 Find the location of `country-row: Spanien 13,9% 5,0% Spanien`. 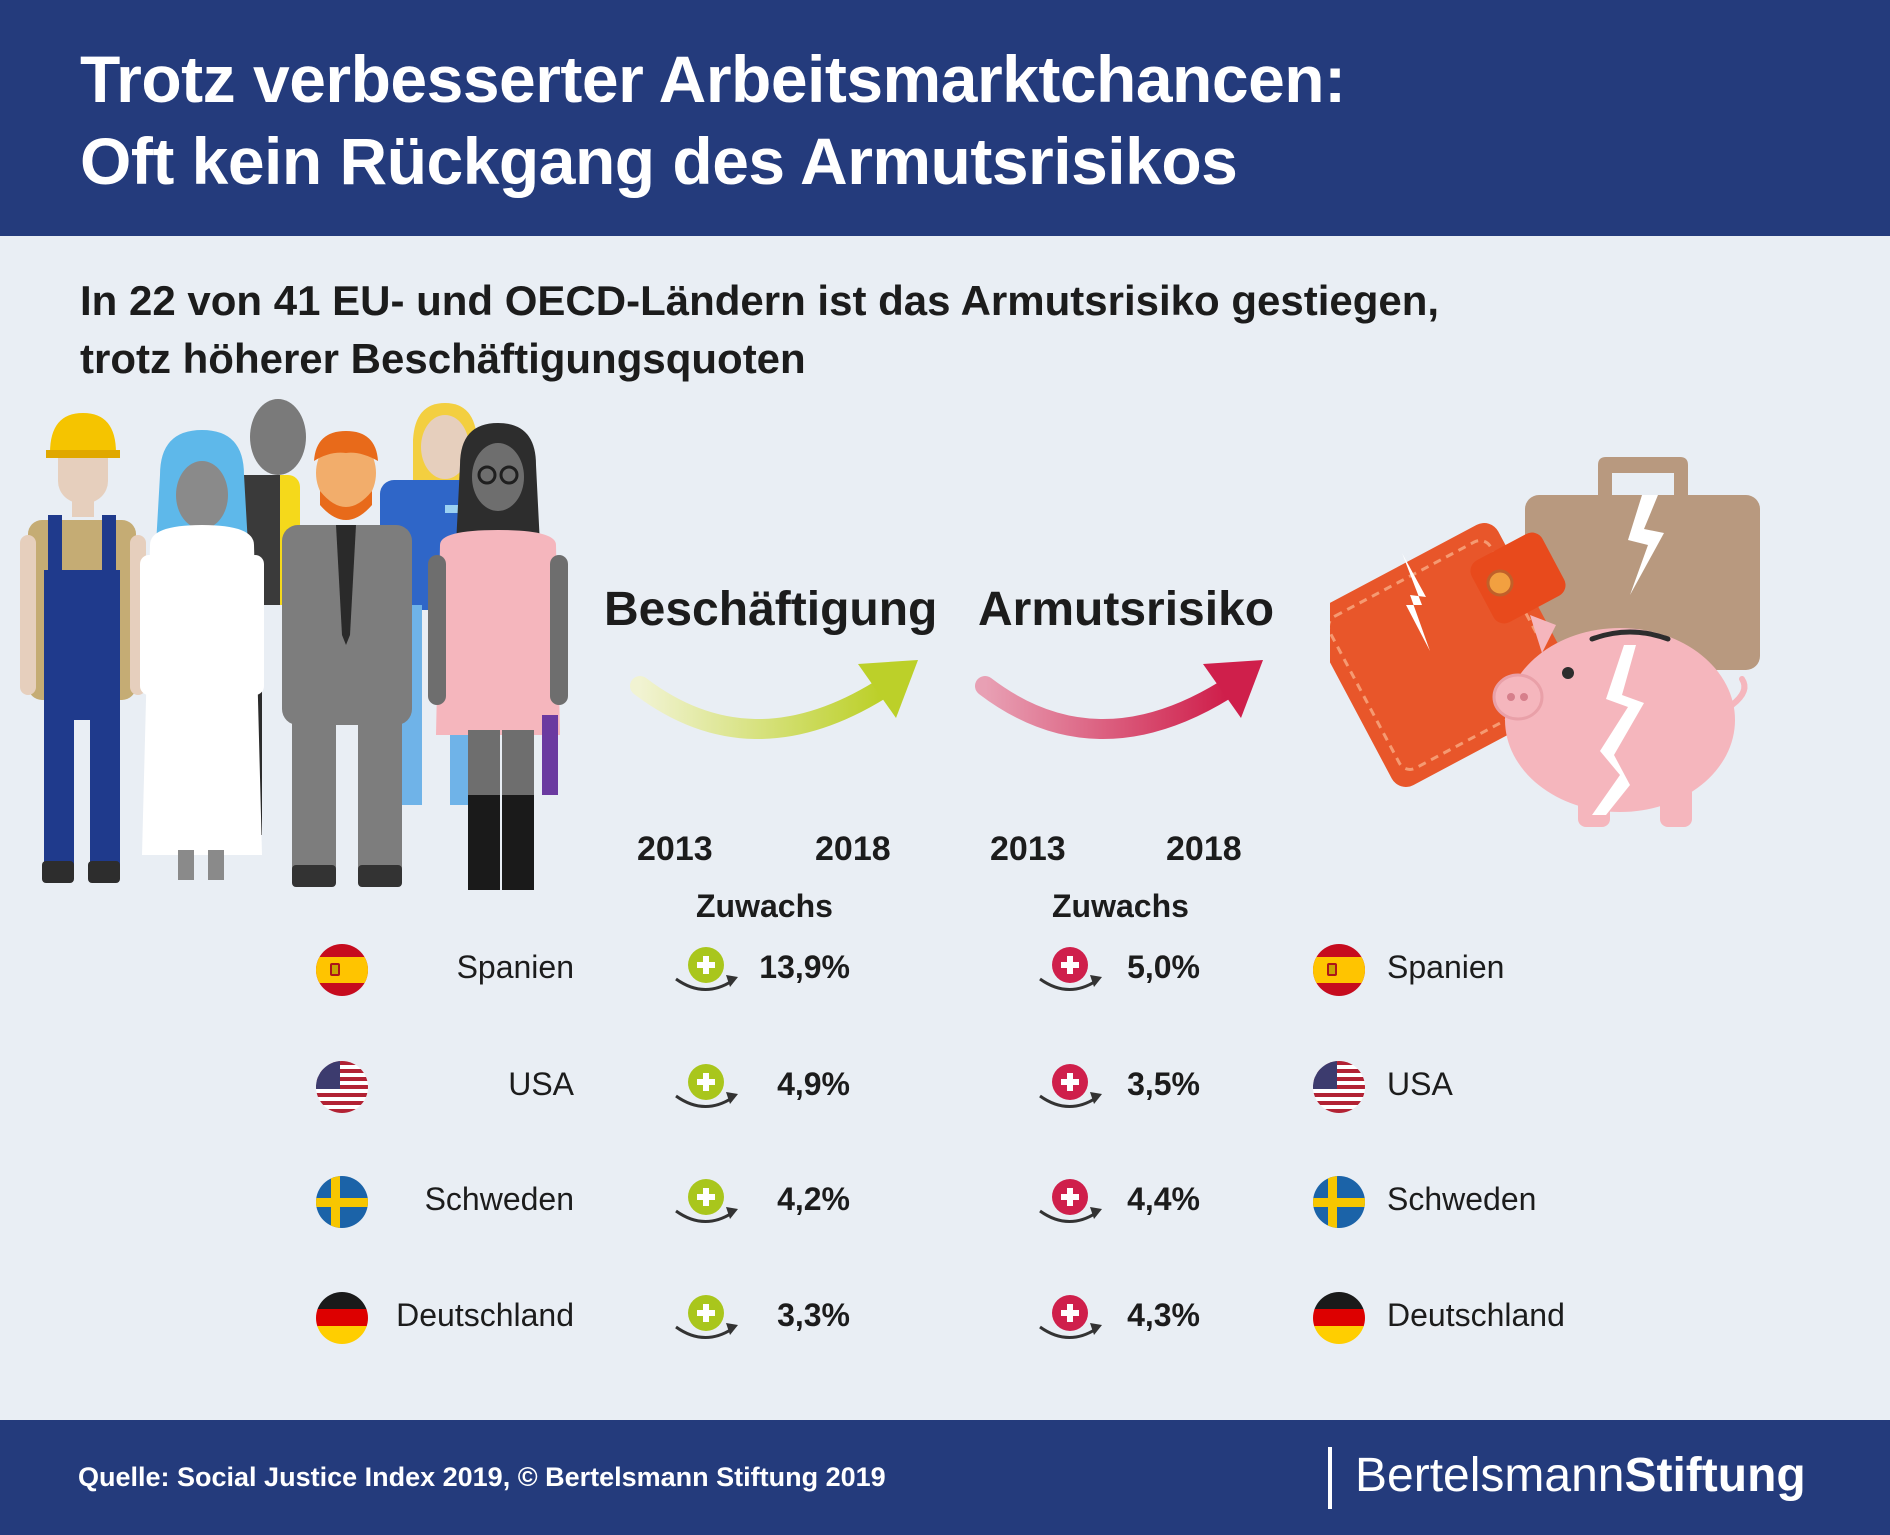

country-row: Spanien 13,9% 5,0% Spanien is located at coordinates (945, 970).